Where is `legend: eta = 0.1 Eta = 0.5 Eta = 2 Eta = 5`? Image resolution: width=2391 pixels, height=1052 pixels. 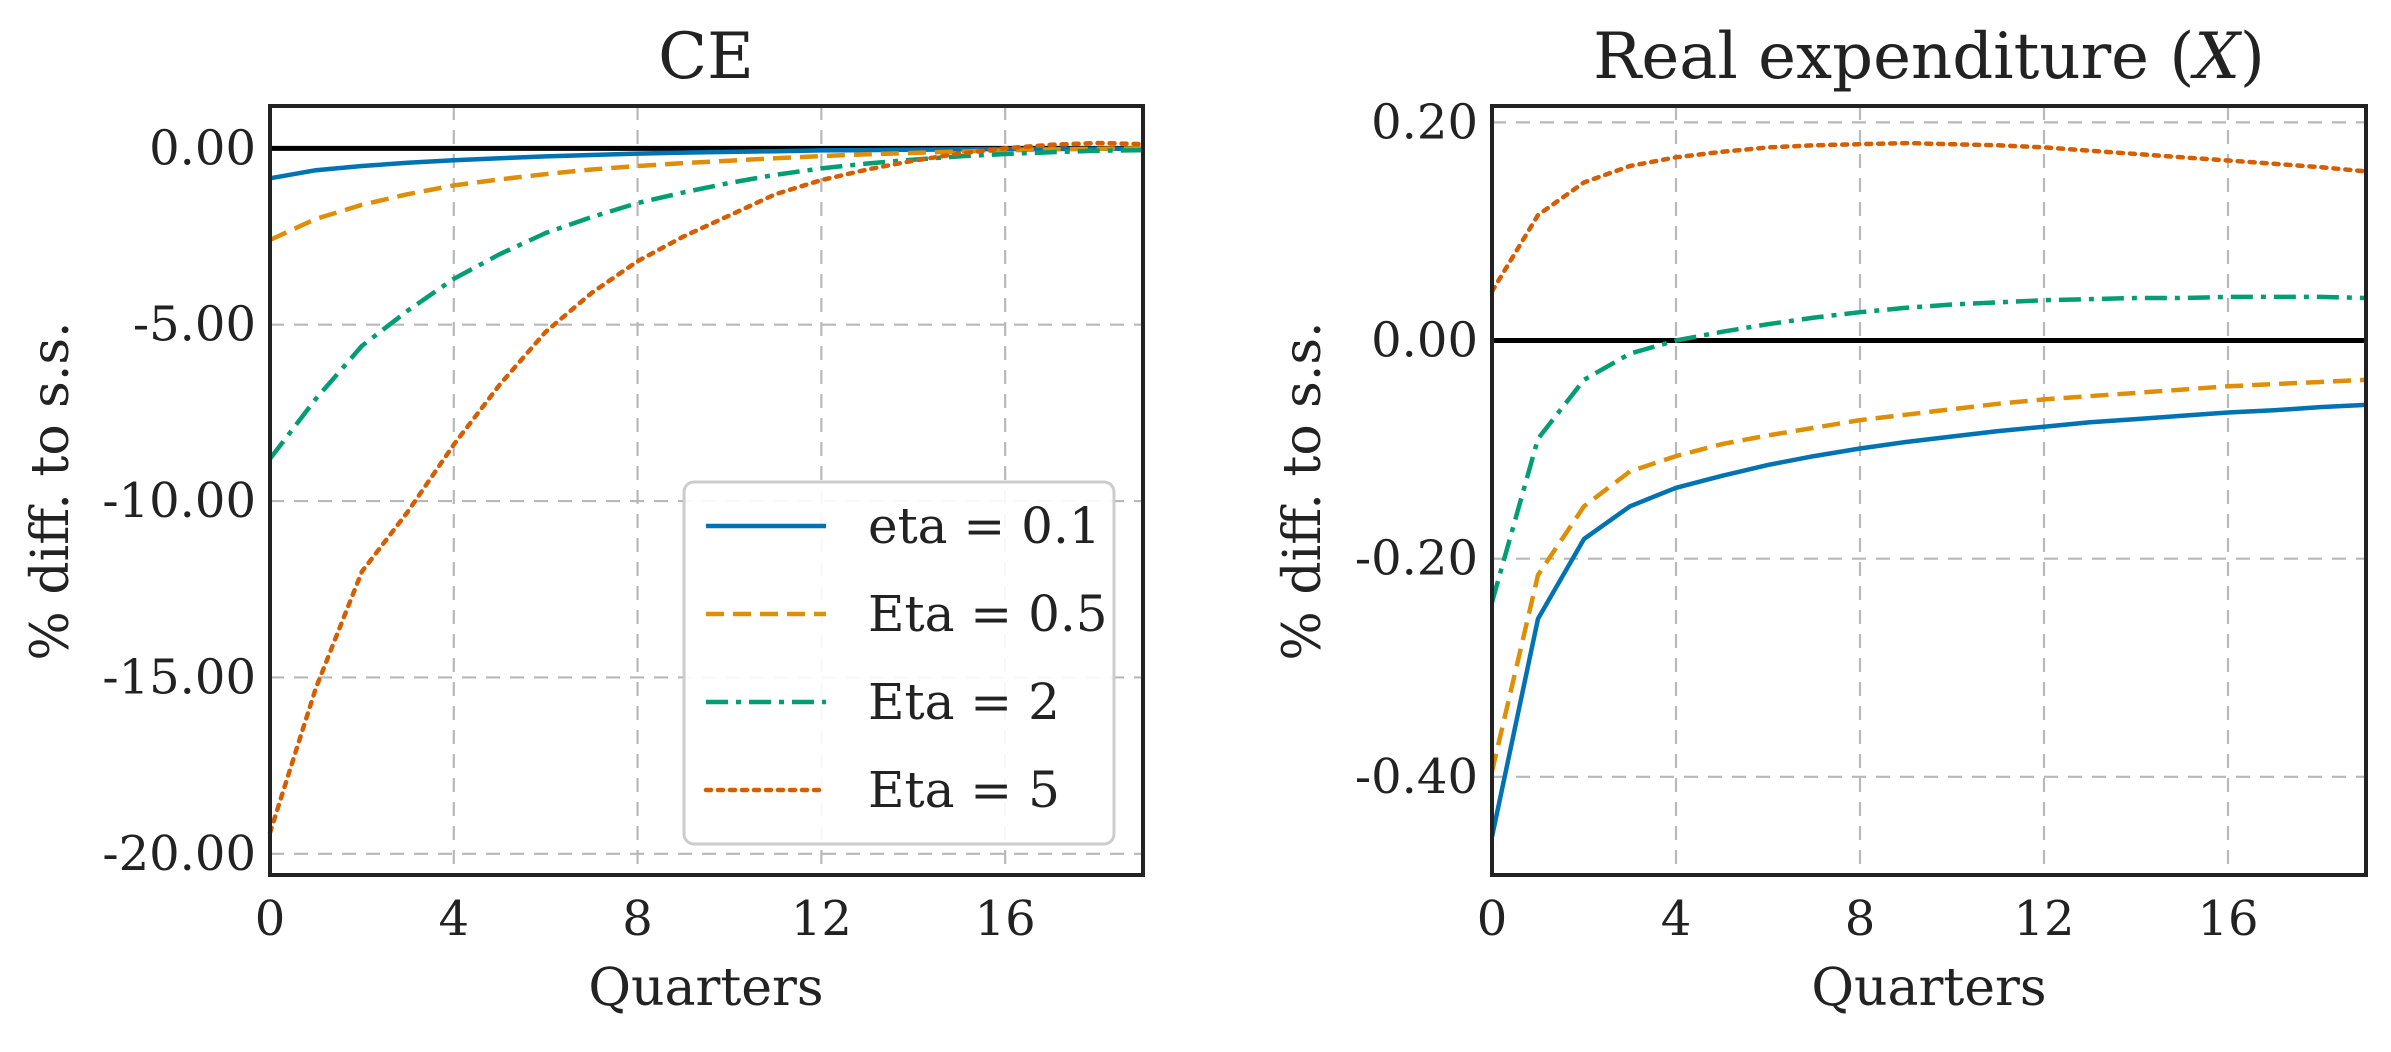 legend: eta = 0.1 Eta = 0.5 Eta = 2 Eta = 5 is located at coordinates (899, 663).